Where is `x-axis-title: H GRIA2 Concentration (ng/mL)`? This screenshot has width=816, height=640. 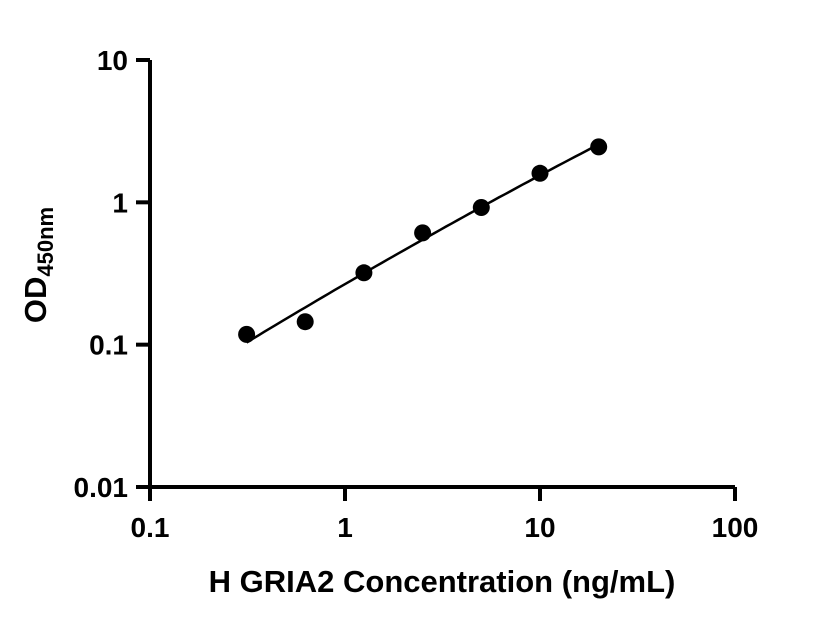
x-axis-title: H GRIA2 Concentration (ng/mL) is located at coordinates (442, 581).